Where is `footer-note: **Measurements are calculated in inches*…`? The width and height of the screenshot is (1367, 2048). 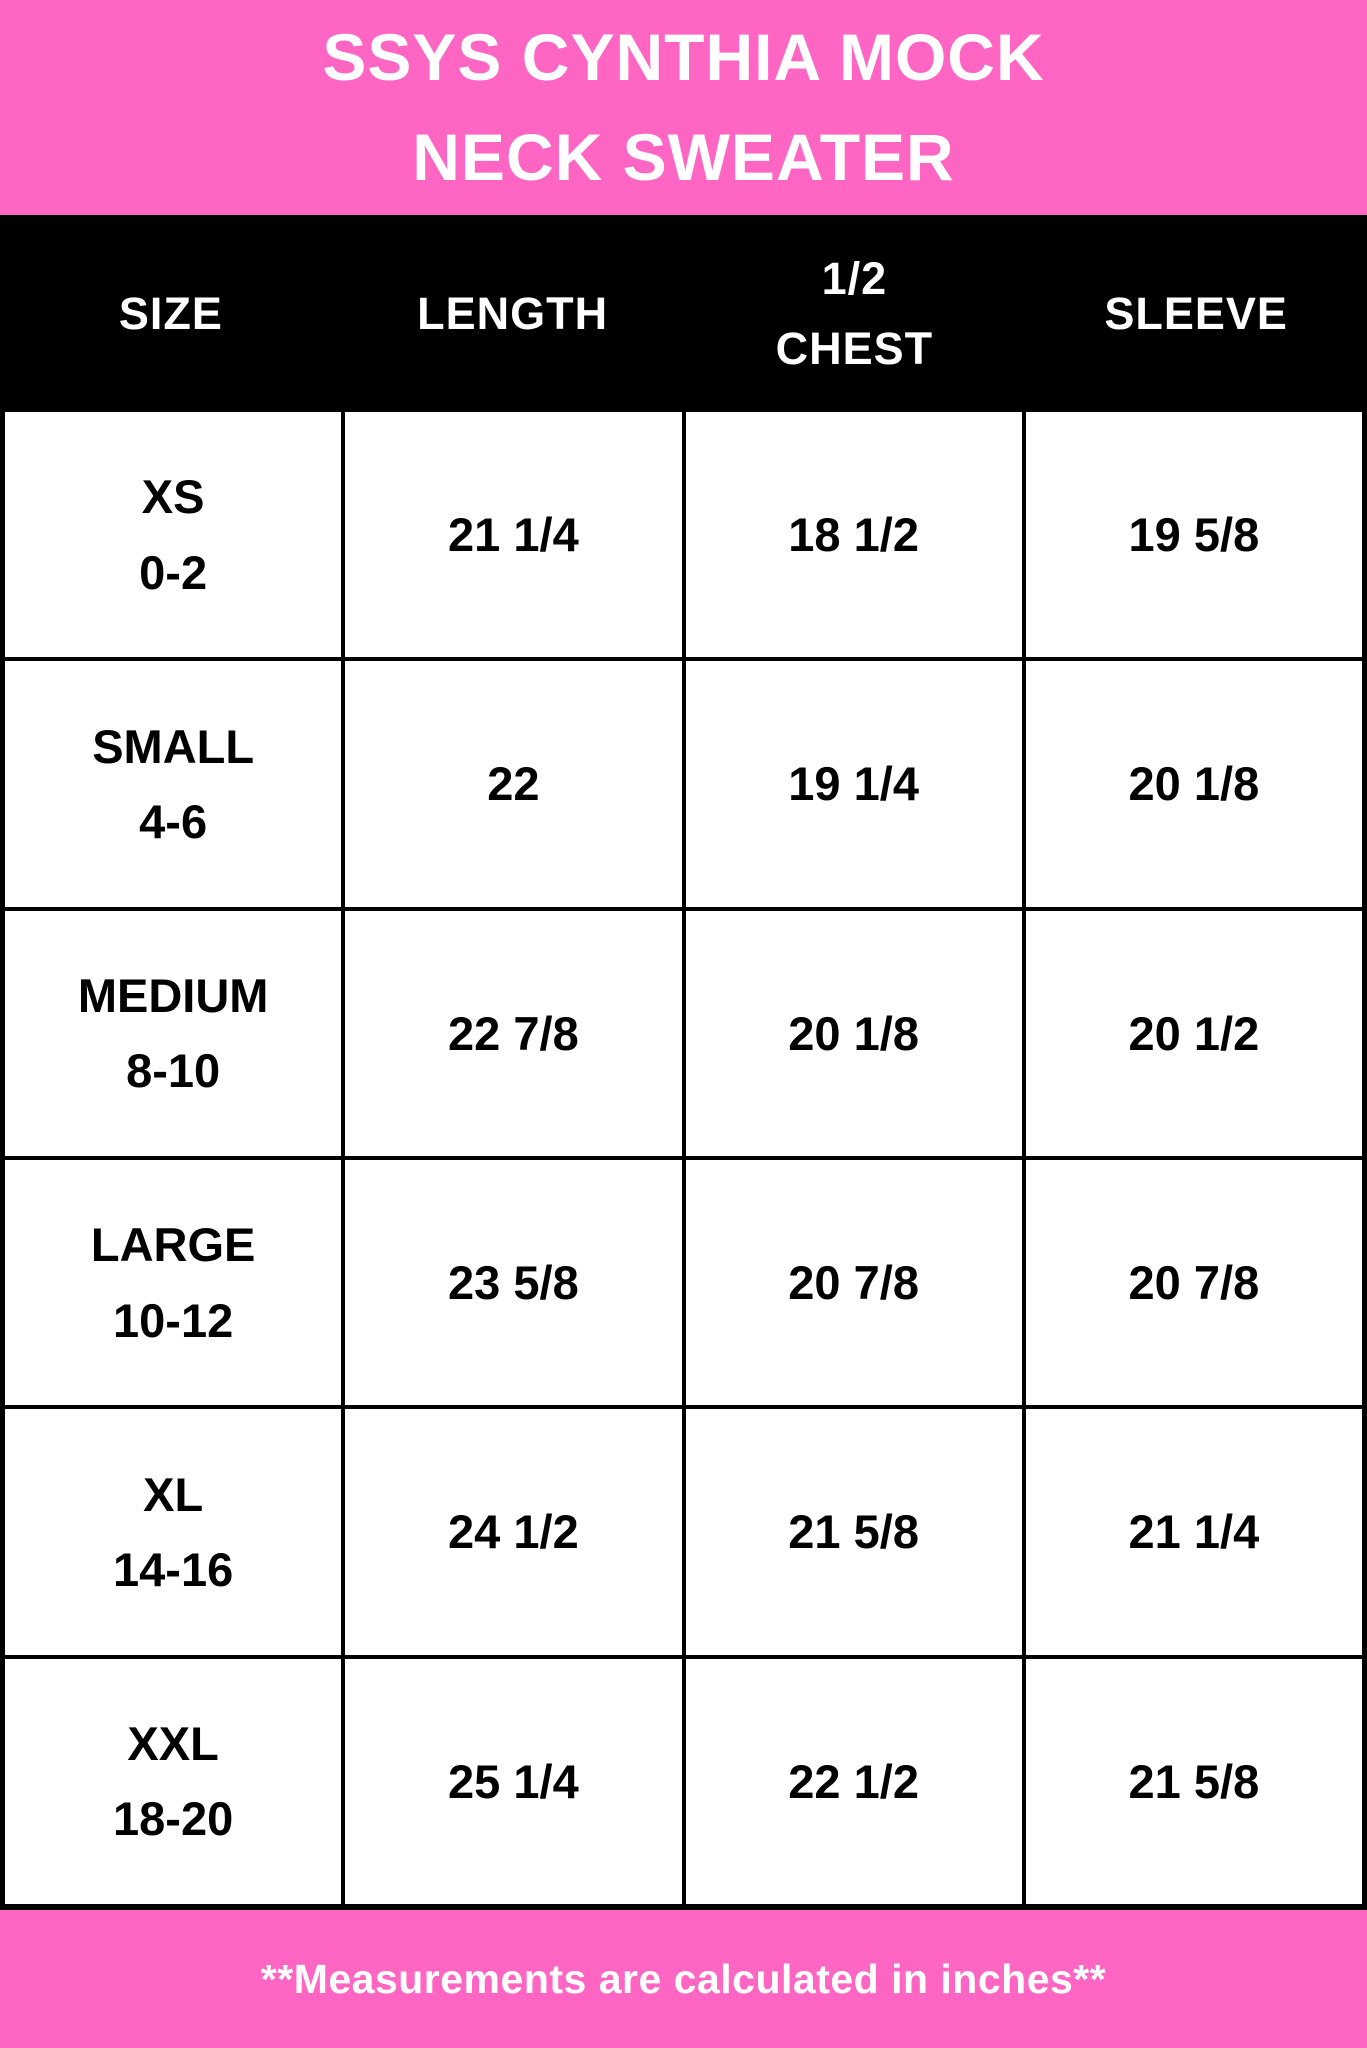
footer-note: **Measurements are calculated in inches*… is located at coordinates (683, 1979).